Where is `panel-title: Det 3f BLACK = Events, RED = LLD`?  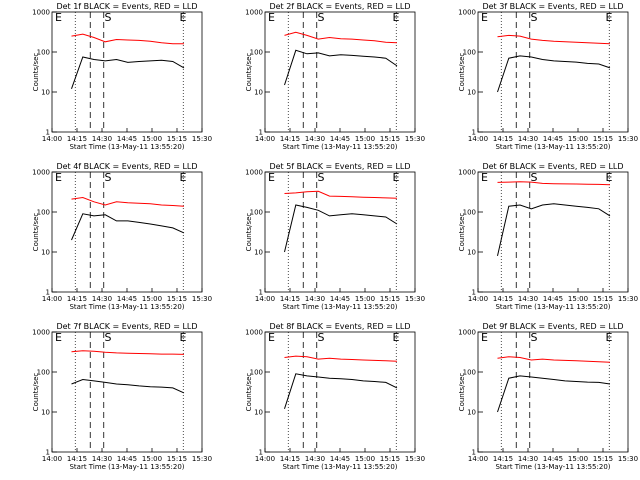
panel-title: Det 3f BLACK = Events, RED = LLD is located at coordinates (552, 6).